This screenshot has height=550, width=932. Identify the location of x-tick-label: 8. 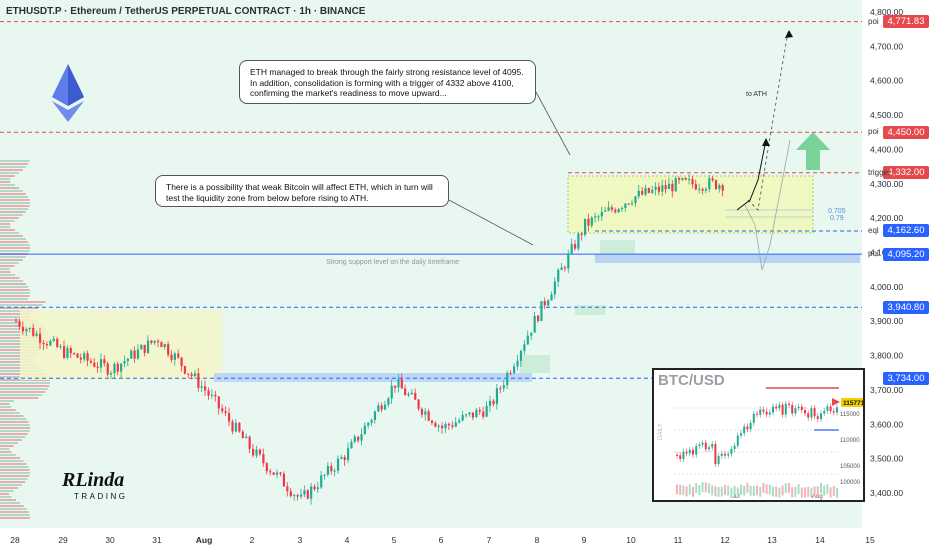
(537, 540).